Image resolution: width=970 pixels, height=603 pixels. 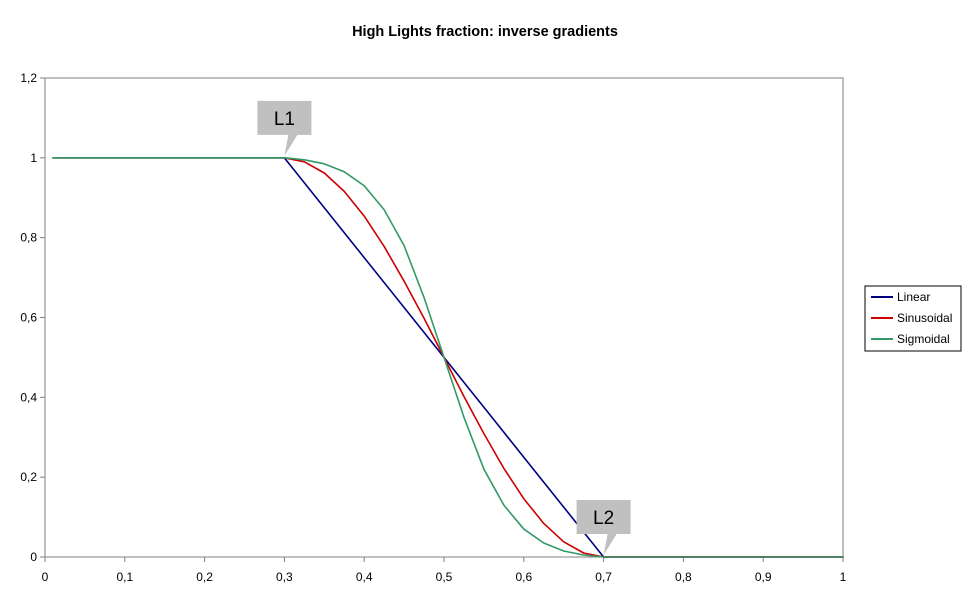 What do you see at coordinates (284, 577) in the screenshot?
I see `x-tick-label: 0,3` at bounding box center [284, 577].